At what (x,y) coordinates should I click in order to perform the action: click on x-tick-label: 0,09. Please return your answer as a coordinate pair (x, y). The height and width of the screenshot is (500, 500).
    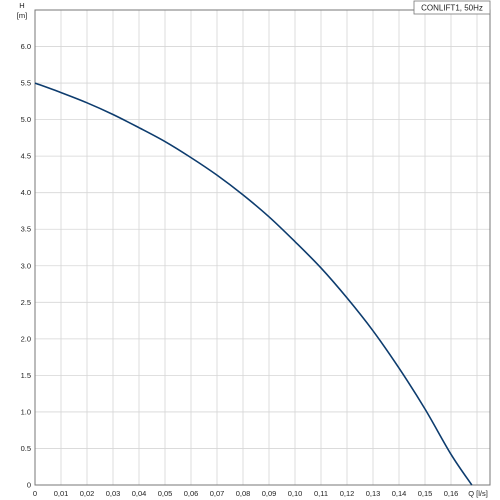
    Looking at the image, I should click on (269, 493).